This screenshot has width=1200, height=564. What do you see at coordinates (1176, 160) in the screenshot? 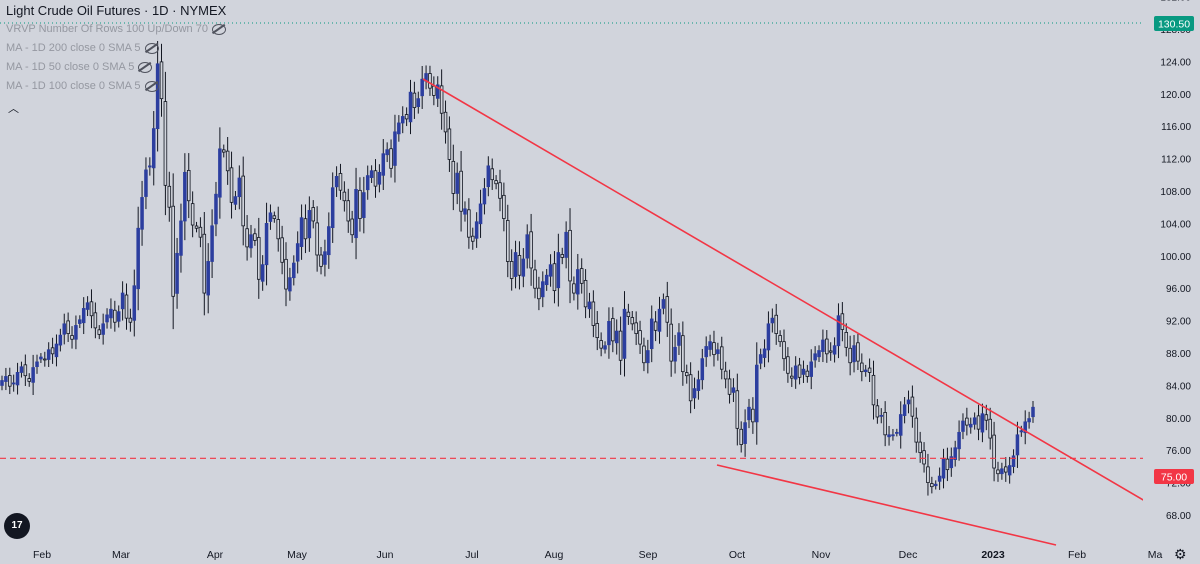
I see `price-tick-label: 112.00` at bounding box center [1176, 160].